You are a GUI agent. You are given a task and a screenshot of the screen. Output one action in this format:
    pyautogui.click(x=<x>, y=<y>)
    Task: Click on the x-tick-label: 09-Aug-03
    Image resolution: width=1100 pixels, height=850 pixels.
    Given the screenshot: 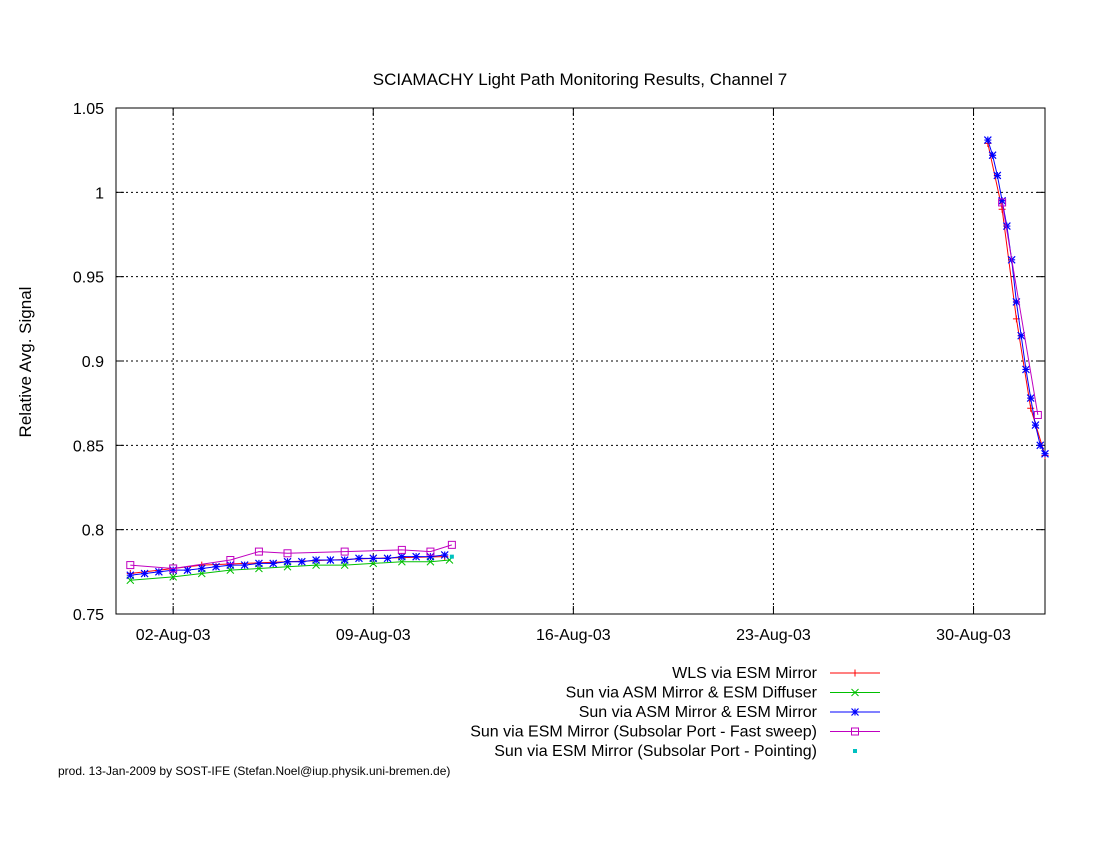 What is the action you would take?
    pyautogui.click(x=373, y=635)
    